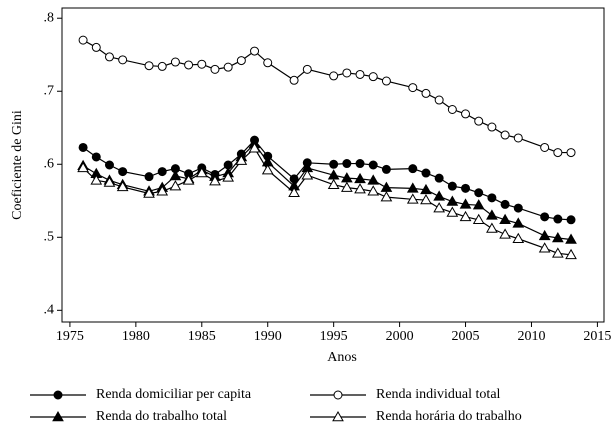  Describe the element at coordinates (49, 90) in the screenshot. I see `y-tick-label: .7` at that location.